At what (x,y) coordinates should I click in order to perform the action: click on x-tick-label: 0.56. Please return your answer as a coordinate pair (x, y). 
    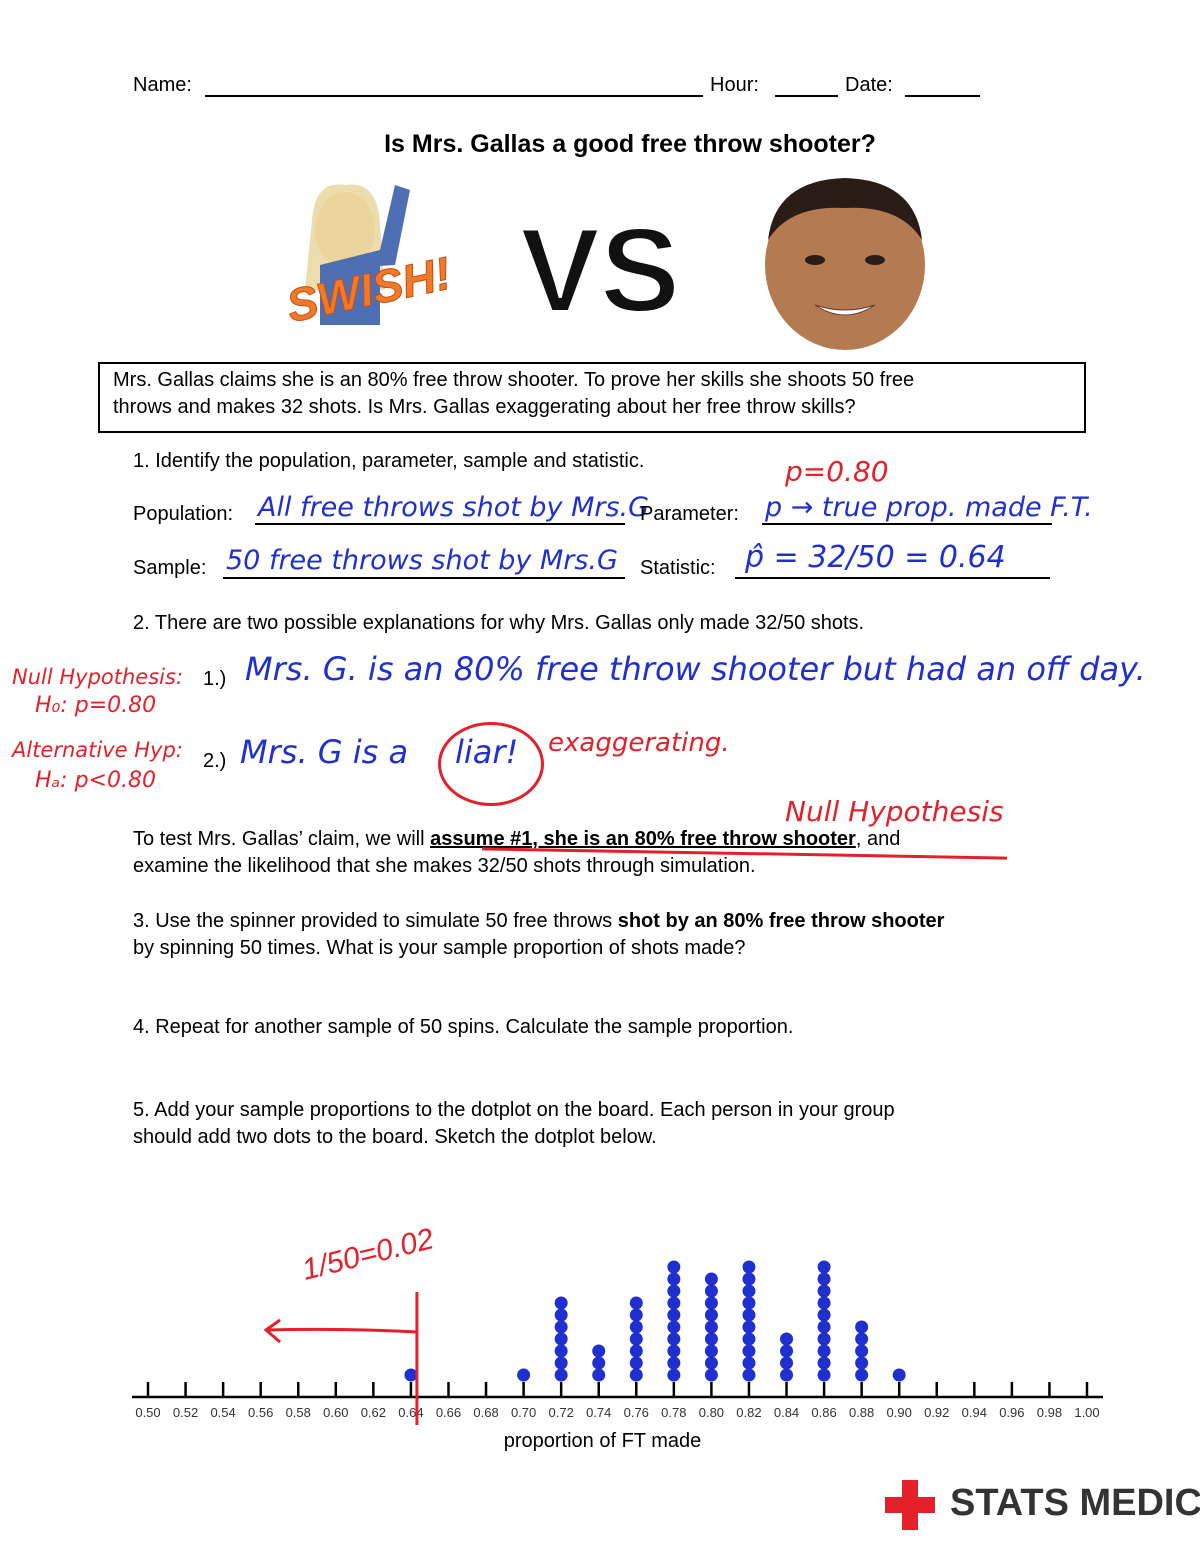
    Looking at the image, I should click on (260, 1412).